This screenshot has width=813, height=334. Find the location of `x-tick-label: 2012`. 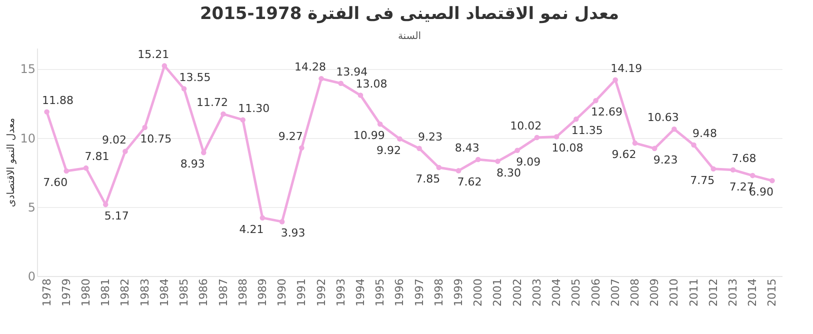

x-tick-label: 2012 is located at coordinates (713, 292).